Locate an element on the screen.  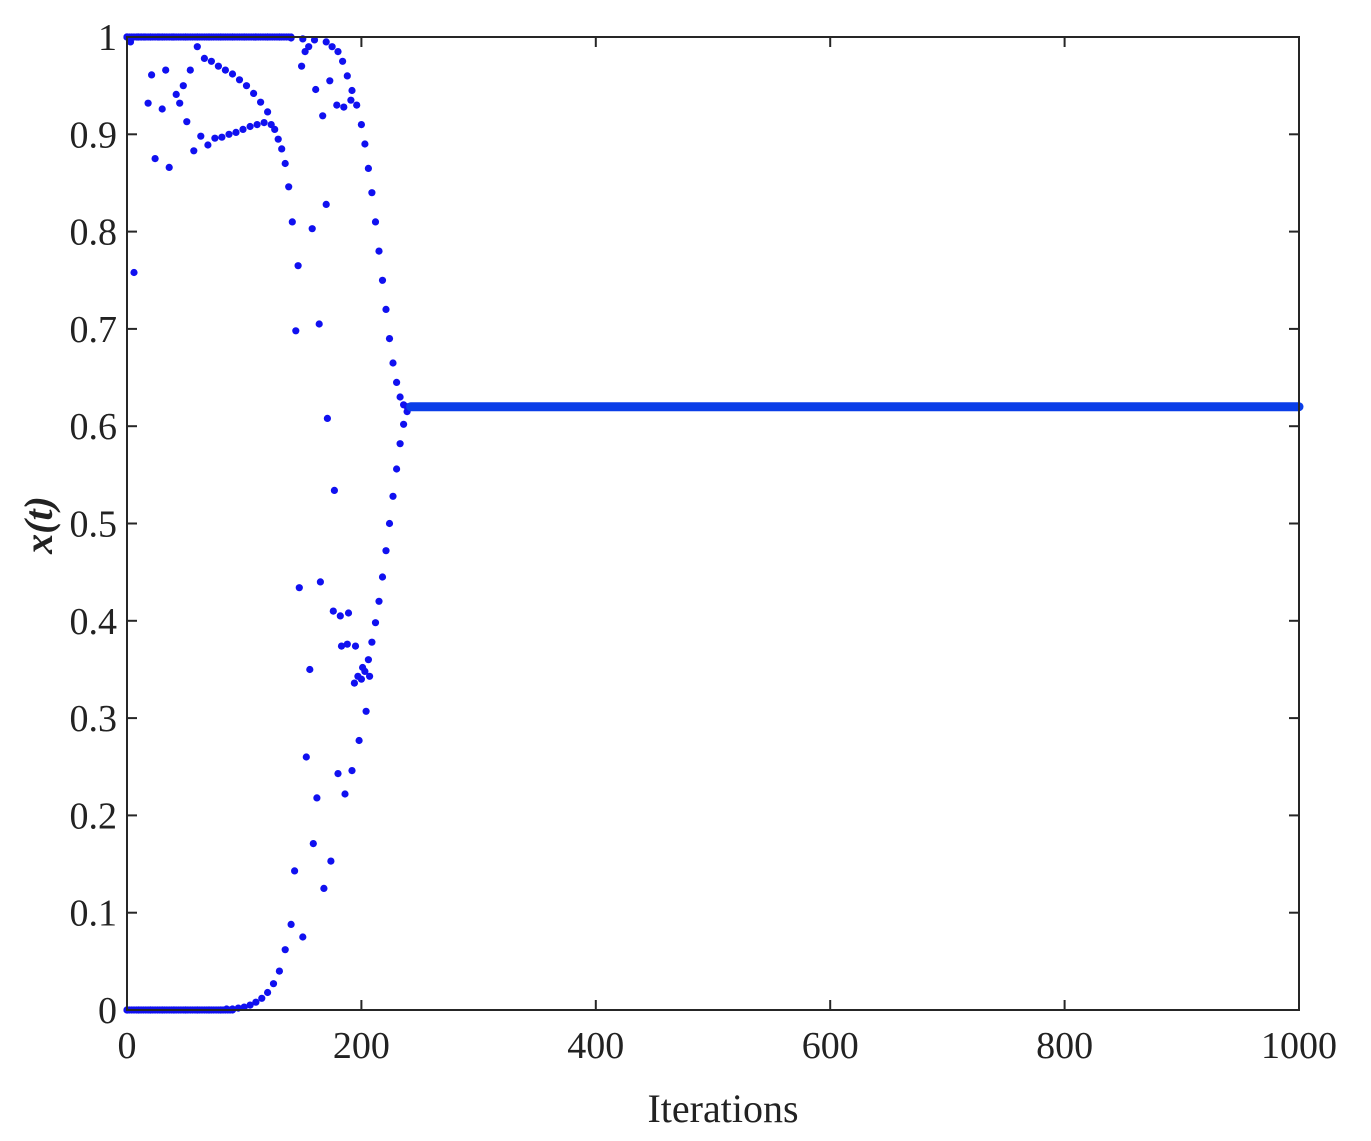
y-tick-label: 0.3 is located at coordinates (94, 719).